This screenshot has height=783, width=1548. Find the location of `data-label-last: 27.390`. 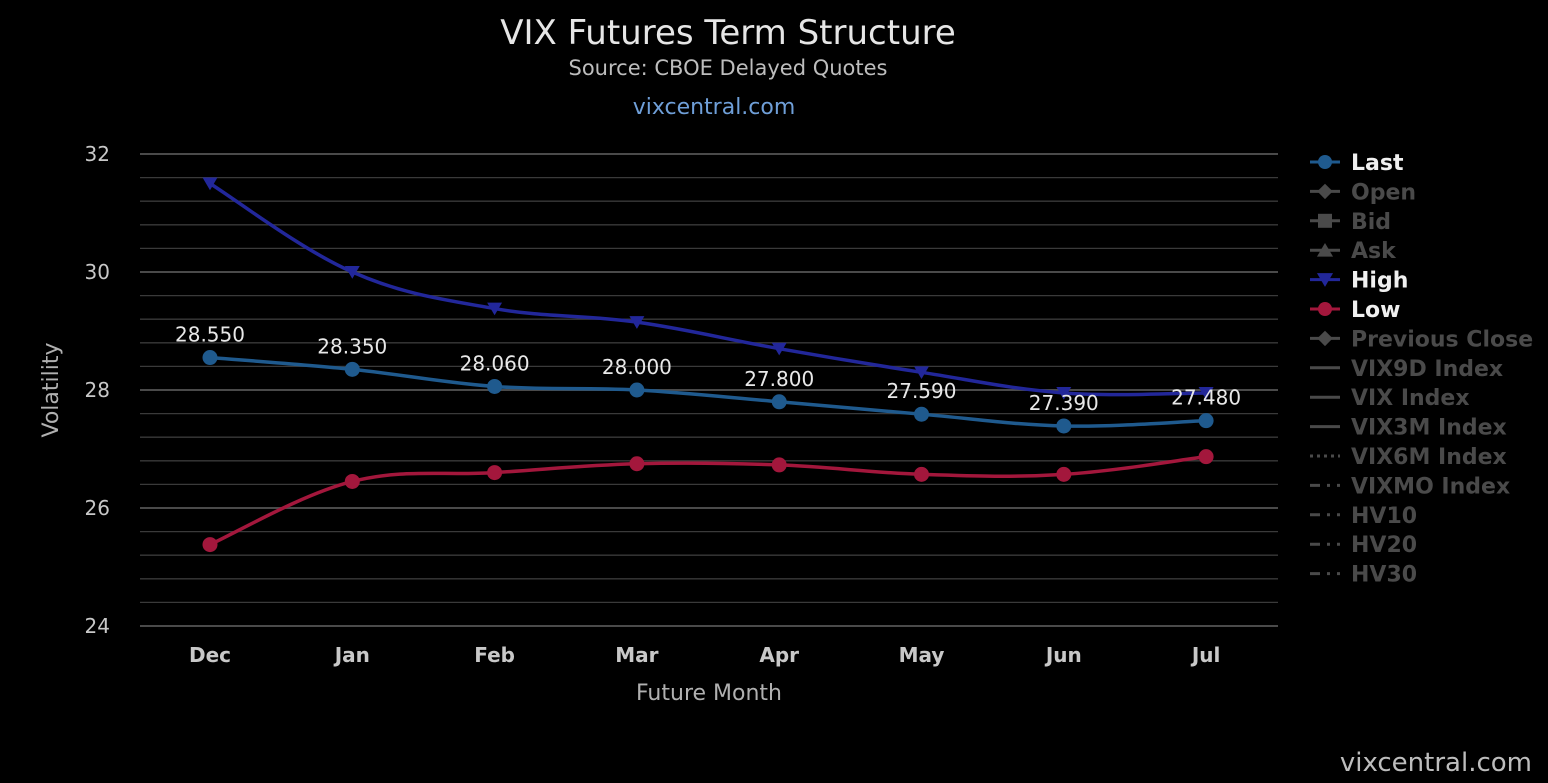

data-label-last: 27.390 is located at coordinates (1064, 403).